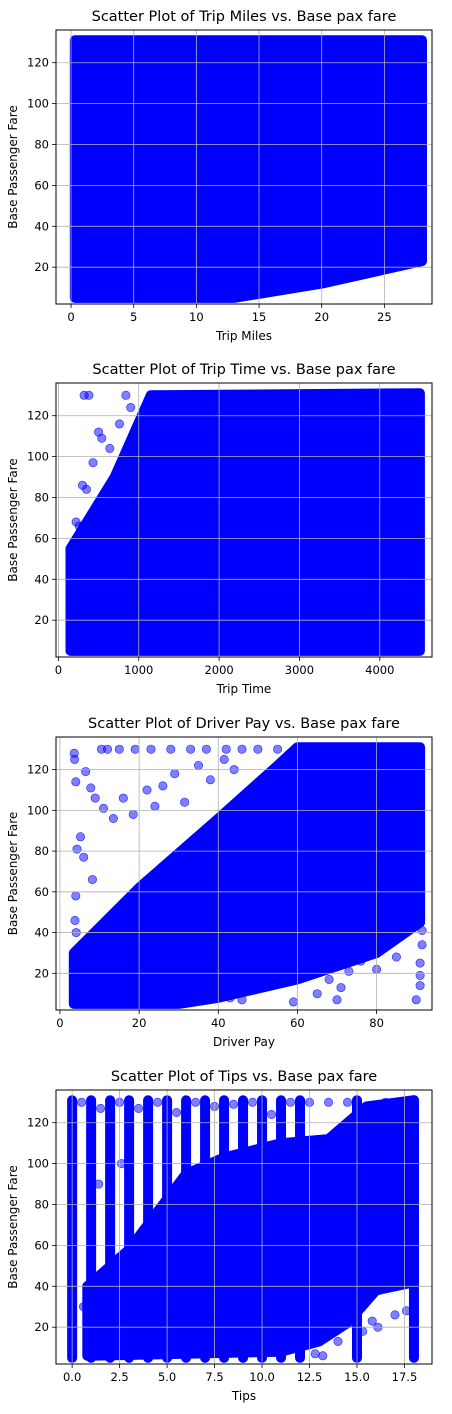 The image size is (452, 1414). Describe the element at coordinates (379, 670) in the screenshot. I see `x-tick-label: 4000` at that location.